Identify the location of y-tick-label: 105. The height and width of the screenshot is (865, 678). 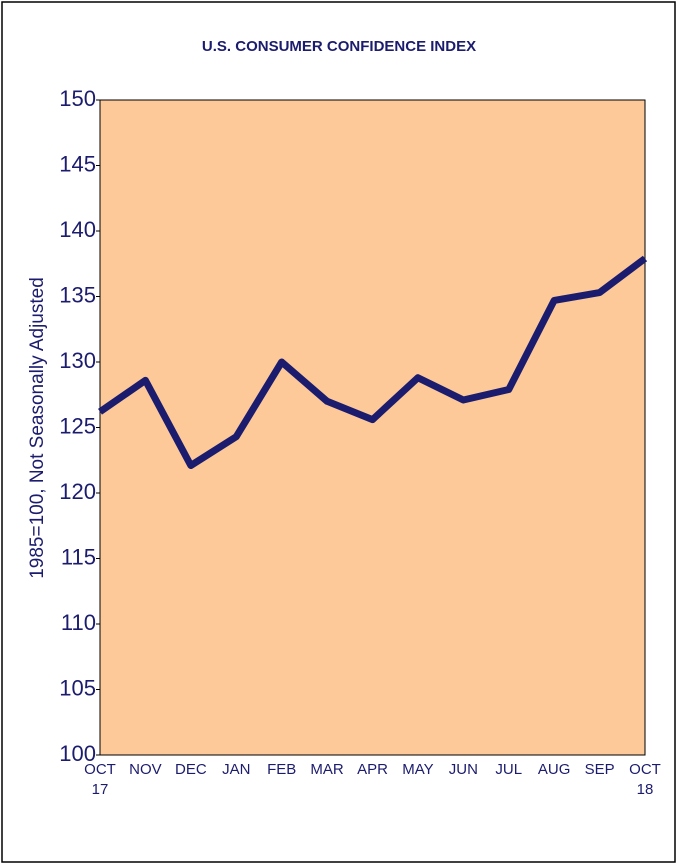
(77, 687).